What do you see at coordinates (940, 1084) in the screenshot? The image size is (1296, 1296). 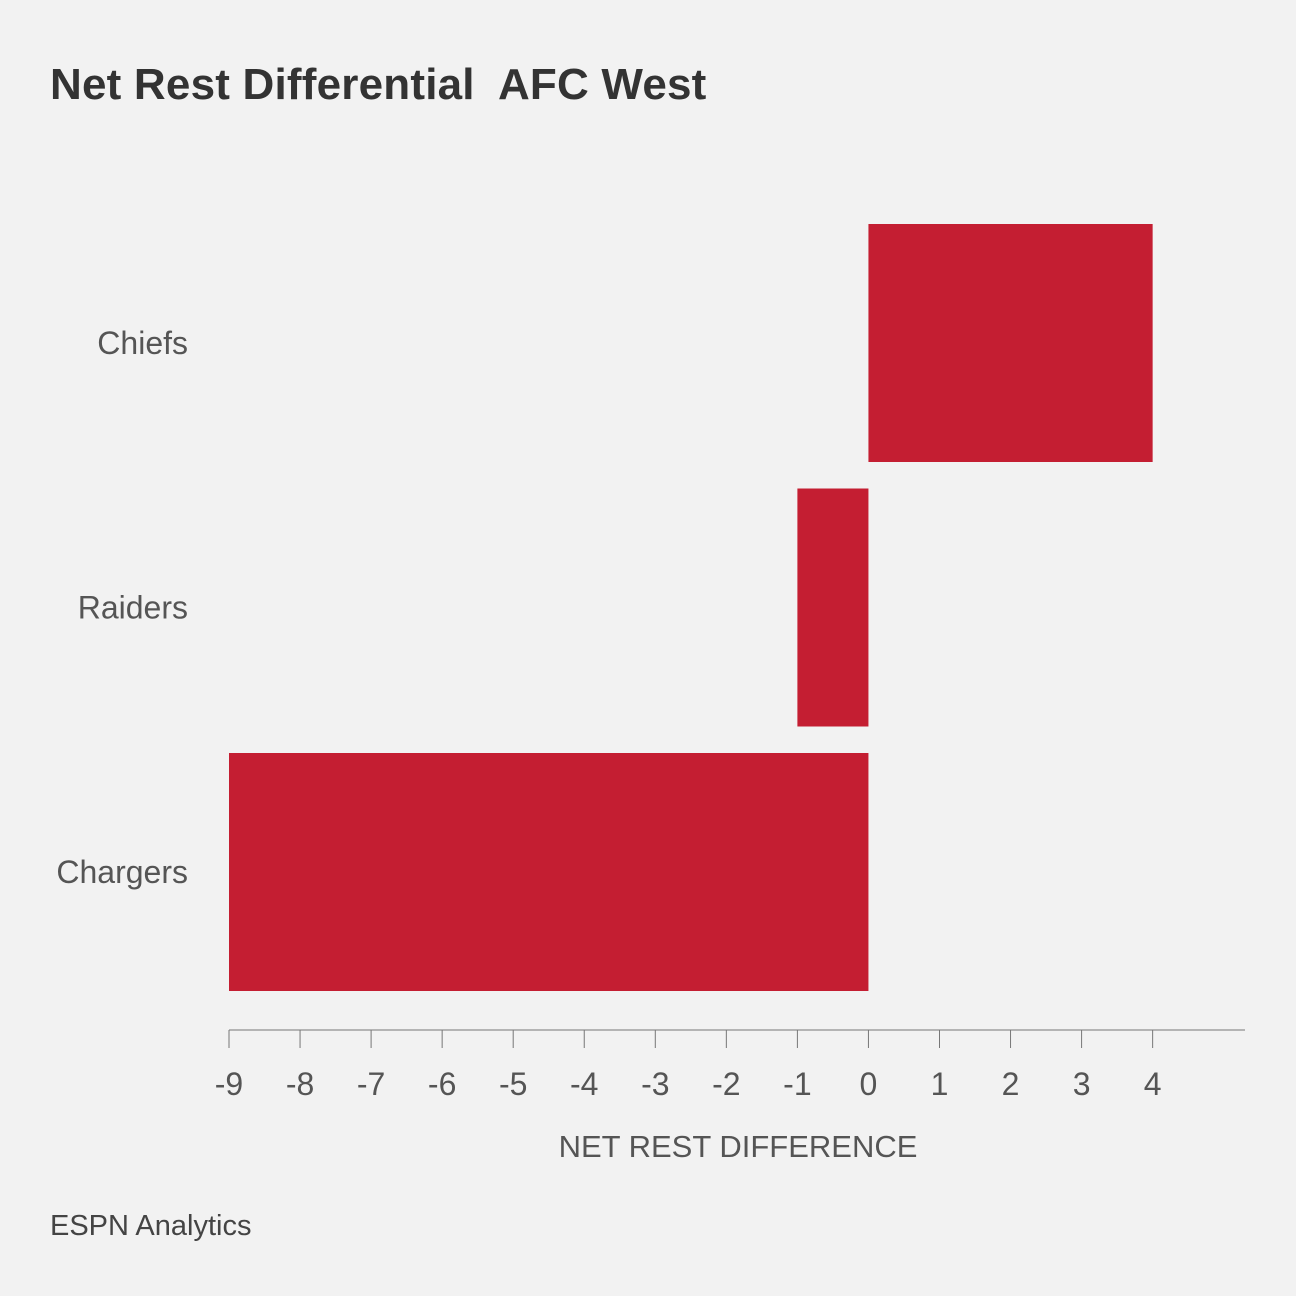 I see `x-tick-label: 1` at bounding box center [940, 1084].